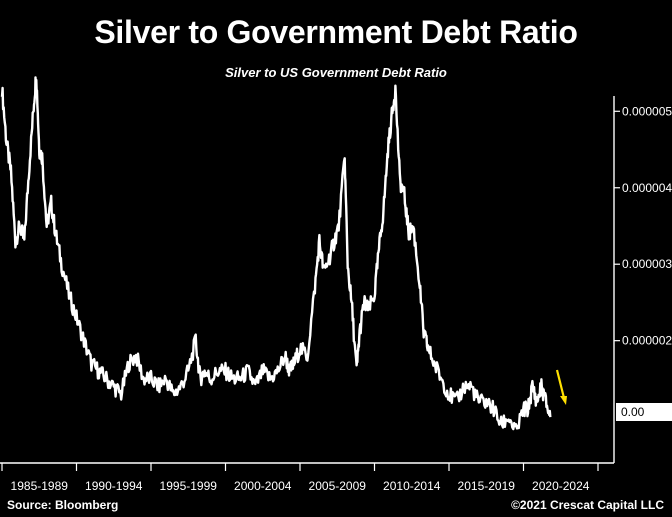 This screenshot has height=517, width=672. Describe the element at coordinates (40, 486) in the screenshot. I see `x-tick-label: 1985-1989` at that location.